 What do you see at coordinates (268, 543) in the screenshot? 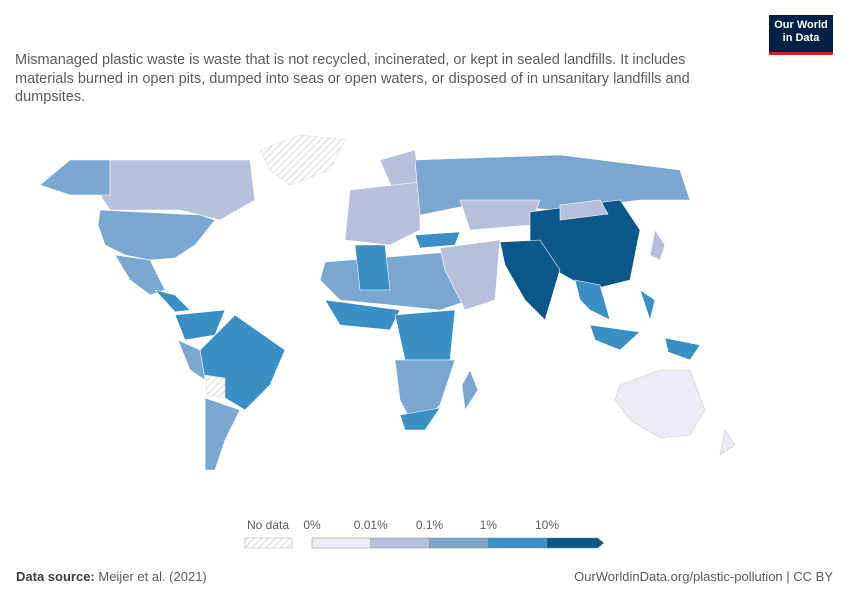
I see `legend-no-data` at bounding box center [268, 543].